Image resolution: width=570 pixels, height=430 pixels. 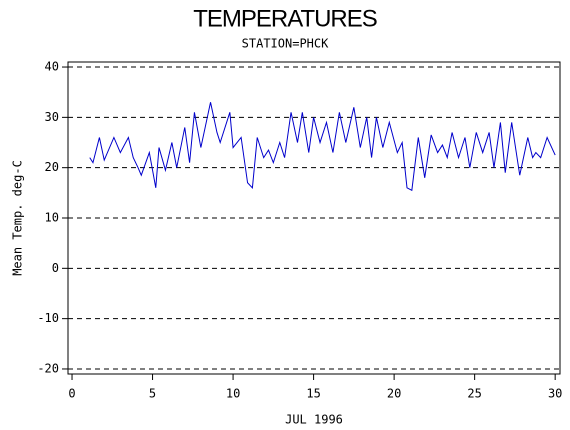 What do you see at coordinates (474, 394) in the screenshot?
I see `x-tick-label: 25` at bounding box center [474, 394].